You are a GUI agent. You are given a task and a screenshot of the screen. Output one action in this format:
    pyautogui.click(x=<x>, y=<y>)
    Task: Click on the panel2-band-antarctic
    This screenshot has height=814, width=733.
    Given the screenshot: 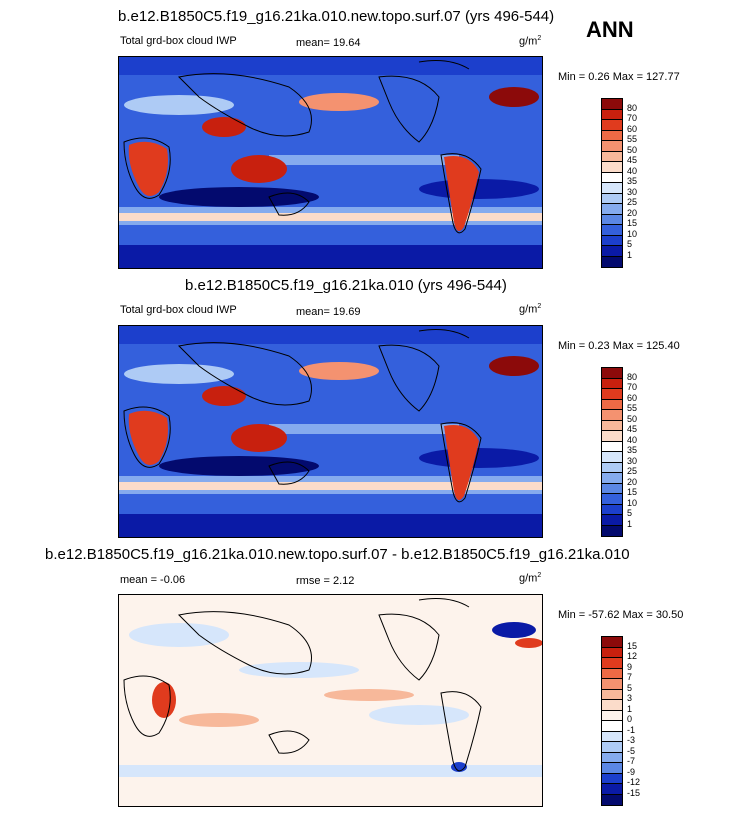 What is the action you would take?
    pyautogui.click(x=330, y=525)
    